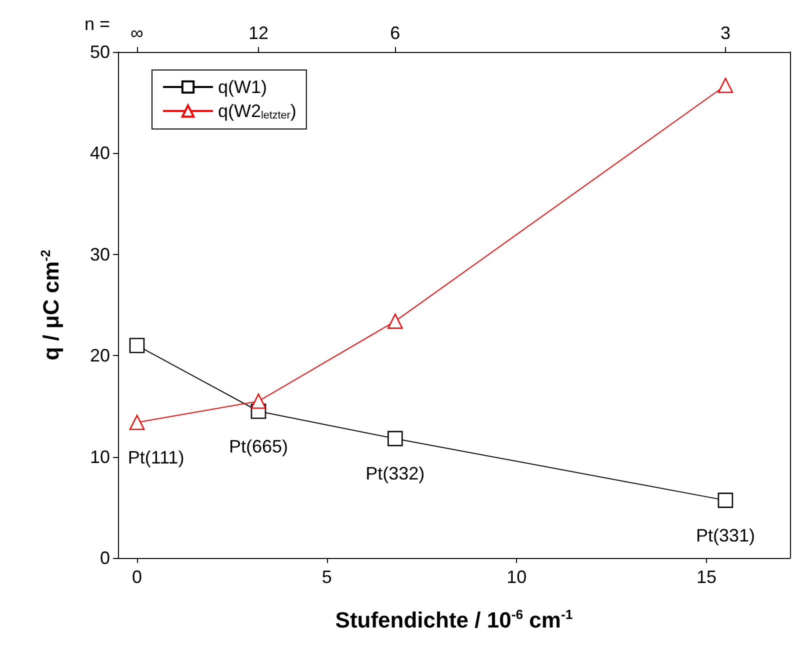 The height and width of the screenshot is (653, 795). Describe the element at coordinates (100, 254) in the screenshot. I see `y-tick-label: 30` at that location.